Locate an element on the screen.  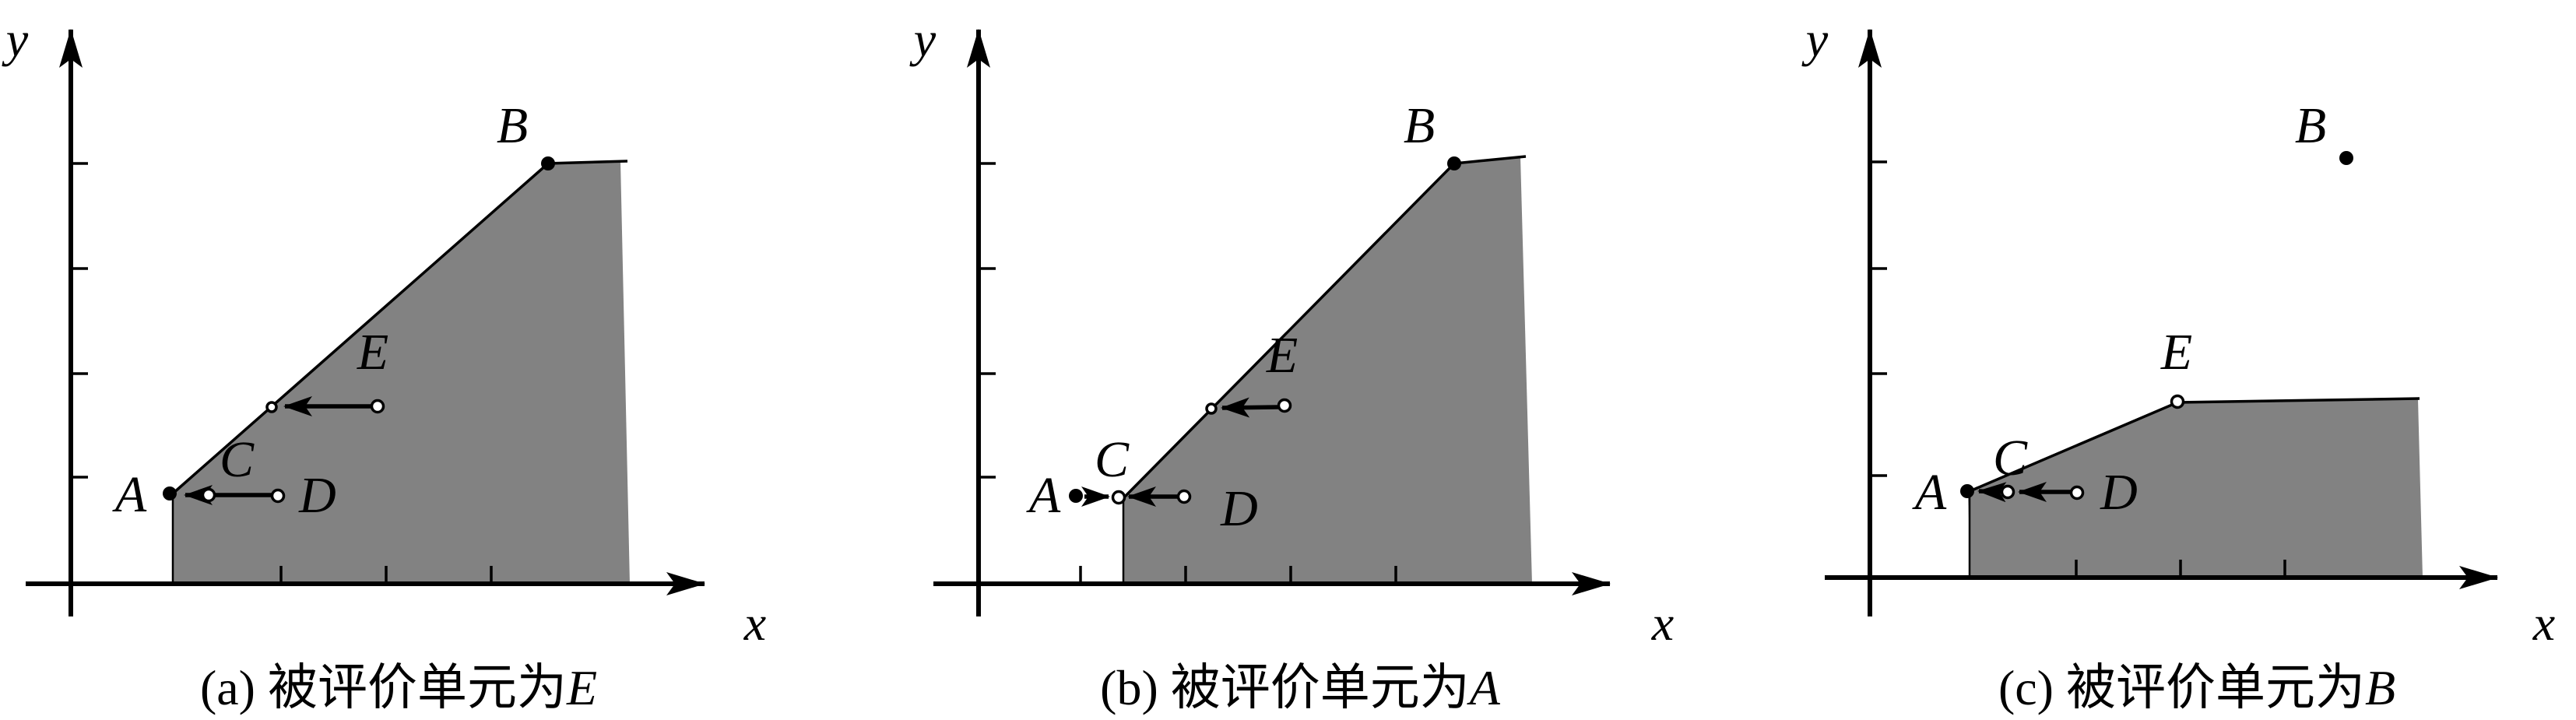
arrow-e-to-frontier-b is located at coordinates (1250, 407).